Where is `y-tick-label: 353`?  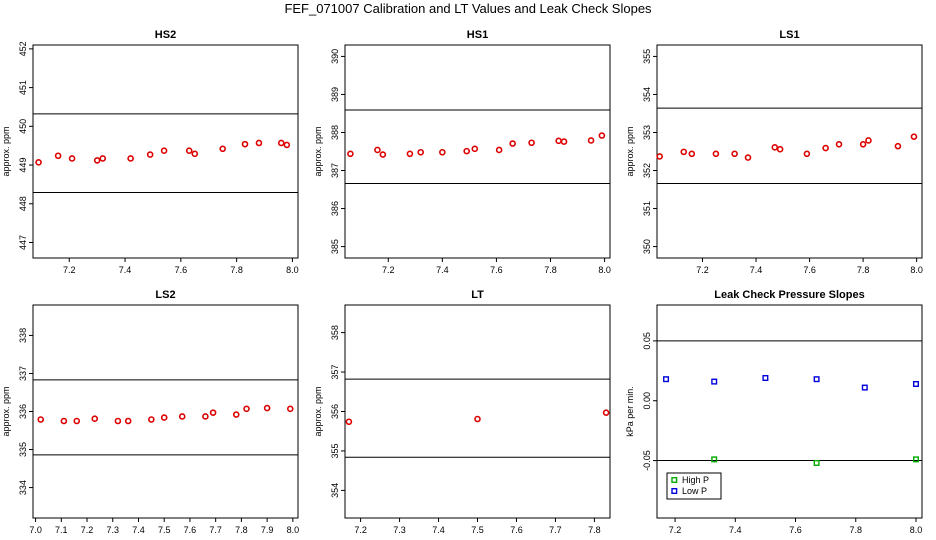 y-tick-label: 353 is located at coordinates (647, 132).